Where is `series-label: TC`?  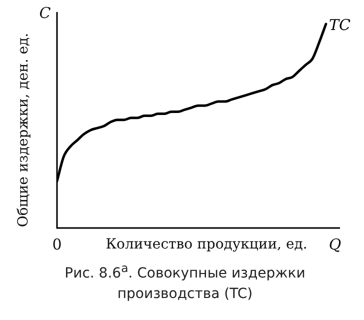
series-label: TC is located at coordinates (339, 25).